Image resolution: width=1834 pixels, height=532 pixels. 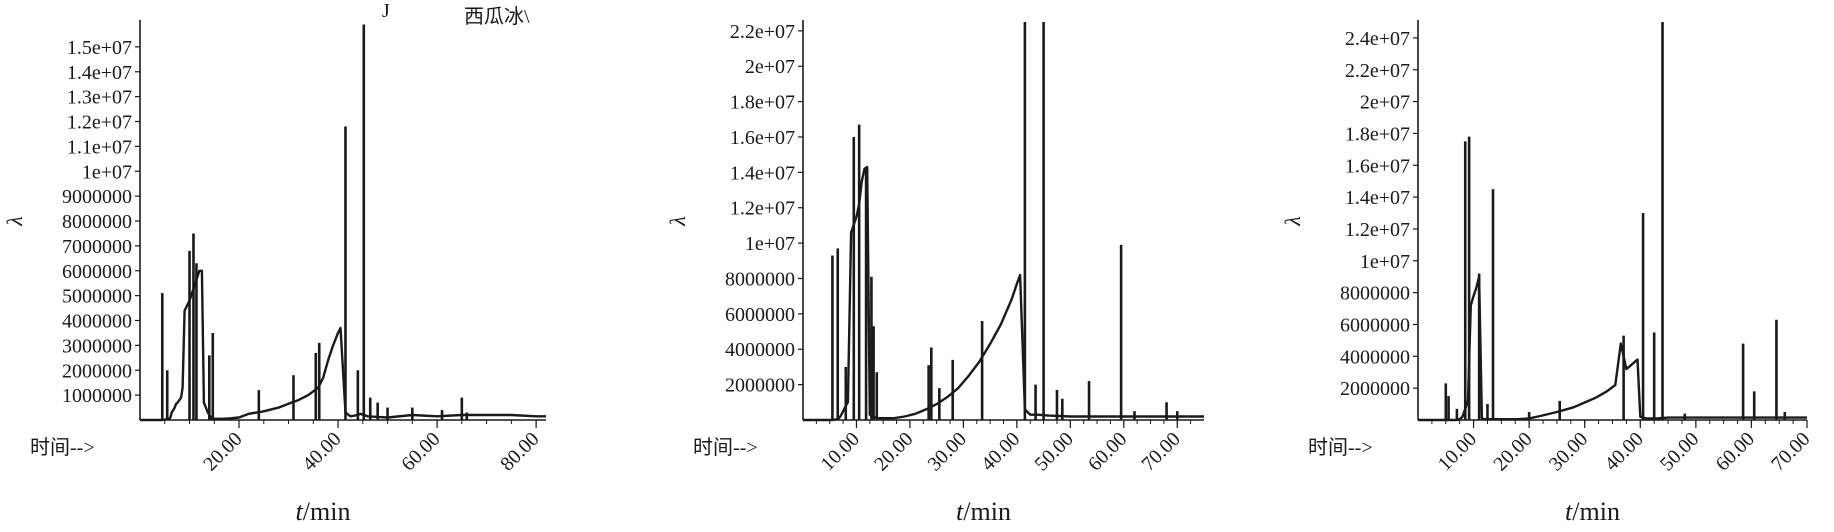 What do you see at coordinates (97, 297) in the screenshot?
I see `y-tick-label: 5000000` at bounding box center [97, 297].